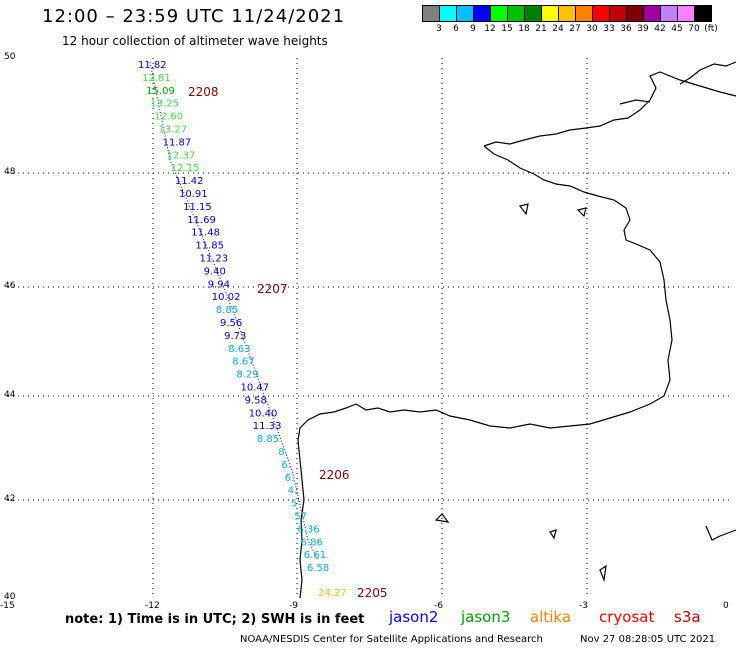 The height and width of the screenshot is (650, 740). What do you see at coordinates (592, 29) in the screenshot?
I see `legend-label: 30` at bounding box center [592, 29].